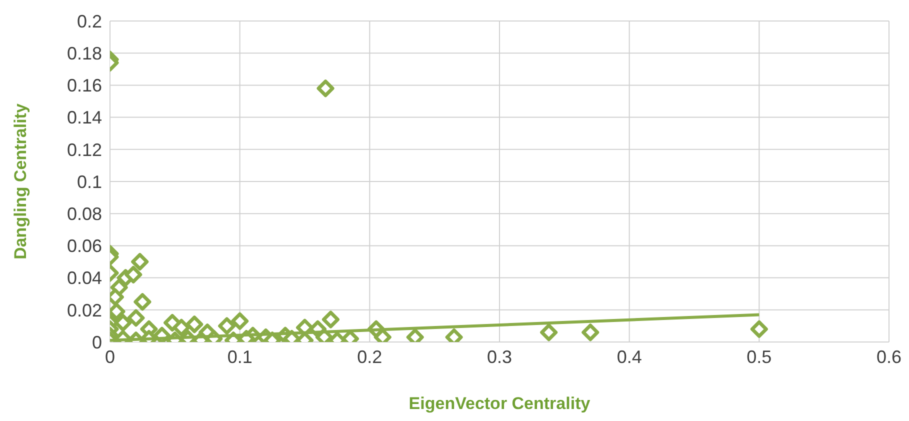  What do you see at coordinates (499, 356) in the screenshot?
I see `x-tick-label: 0.3` at bounding box center [499, 356].